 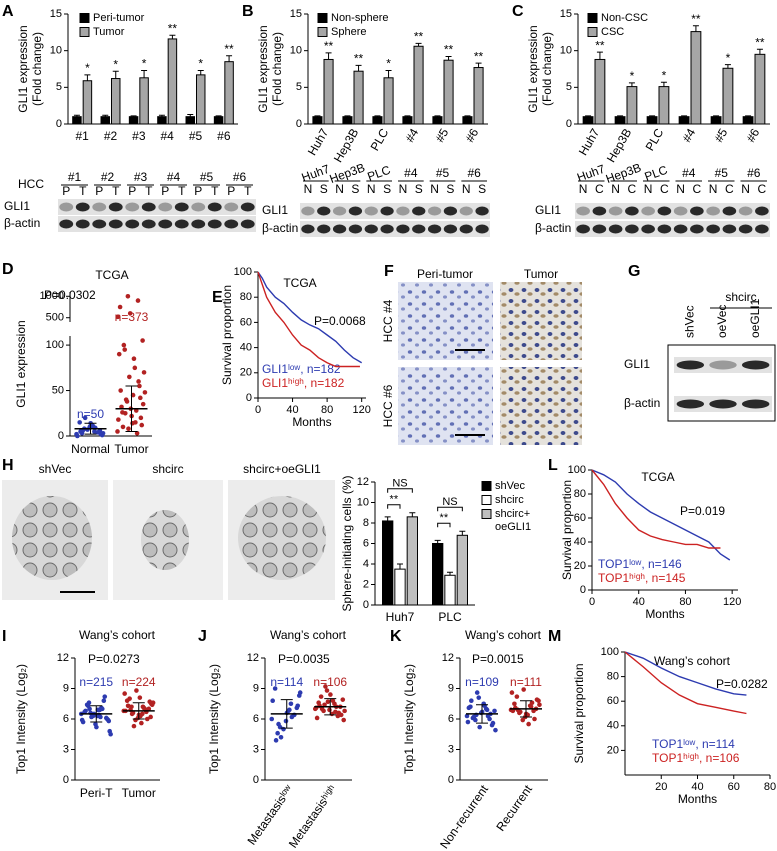 I want to click on group-n-label: n=224, so click(x=139, y=682).